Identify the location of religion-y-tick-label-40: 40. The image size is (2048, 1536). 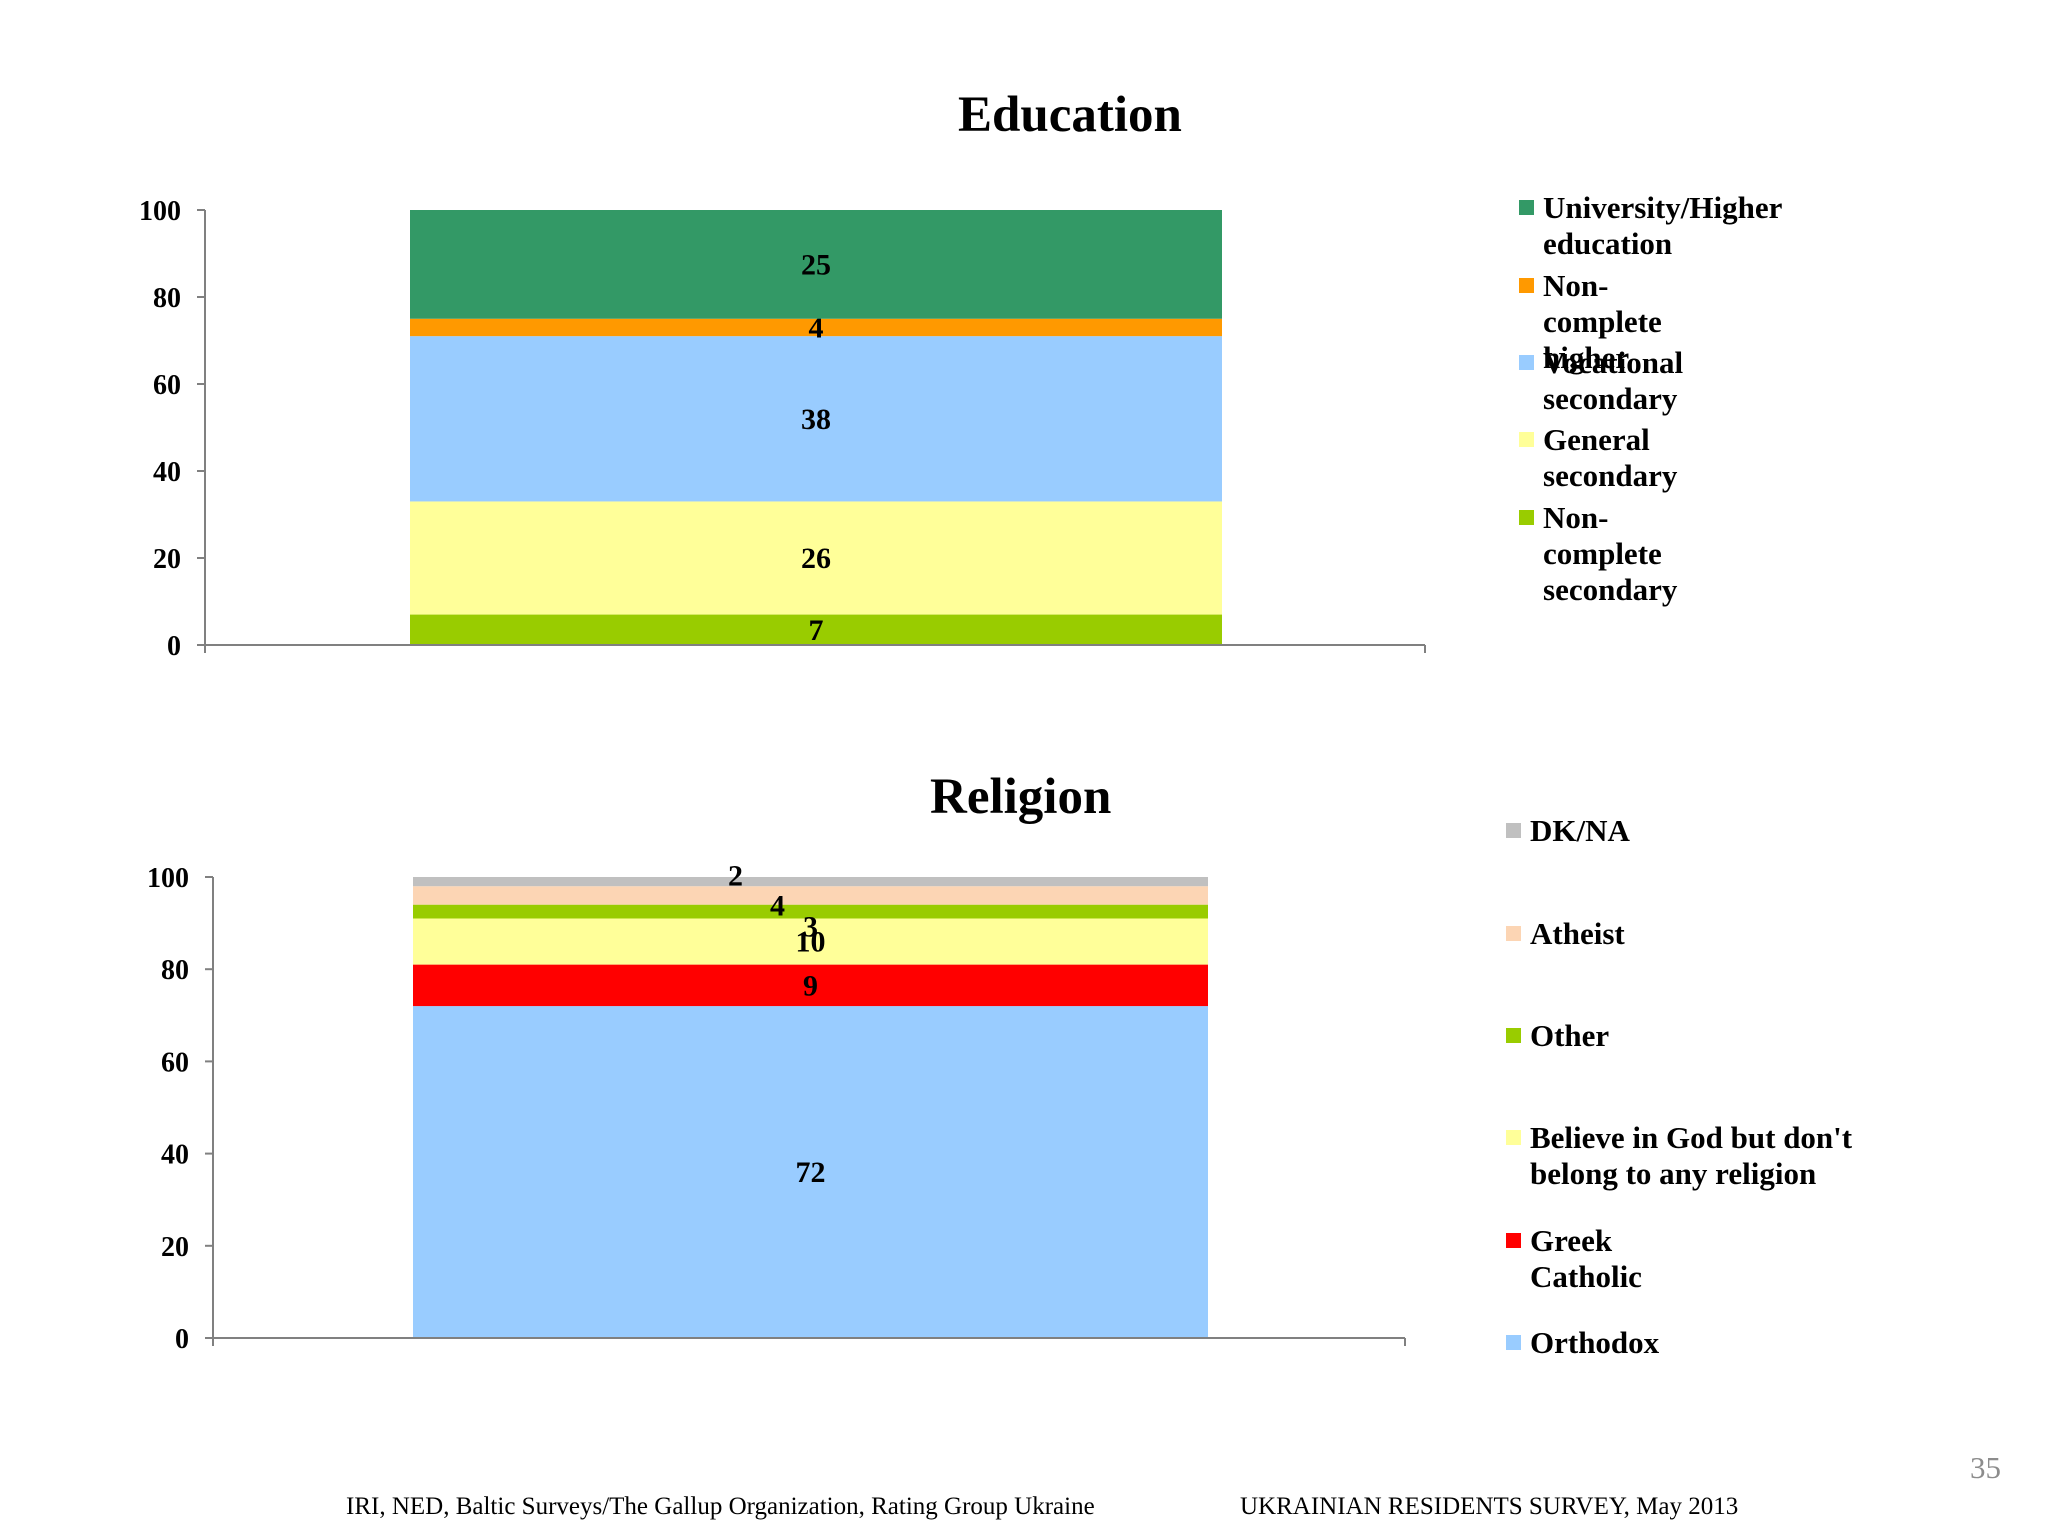
(175, 1155).